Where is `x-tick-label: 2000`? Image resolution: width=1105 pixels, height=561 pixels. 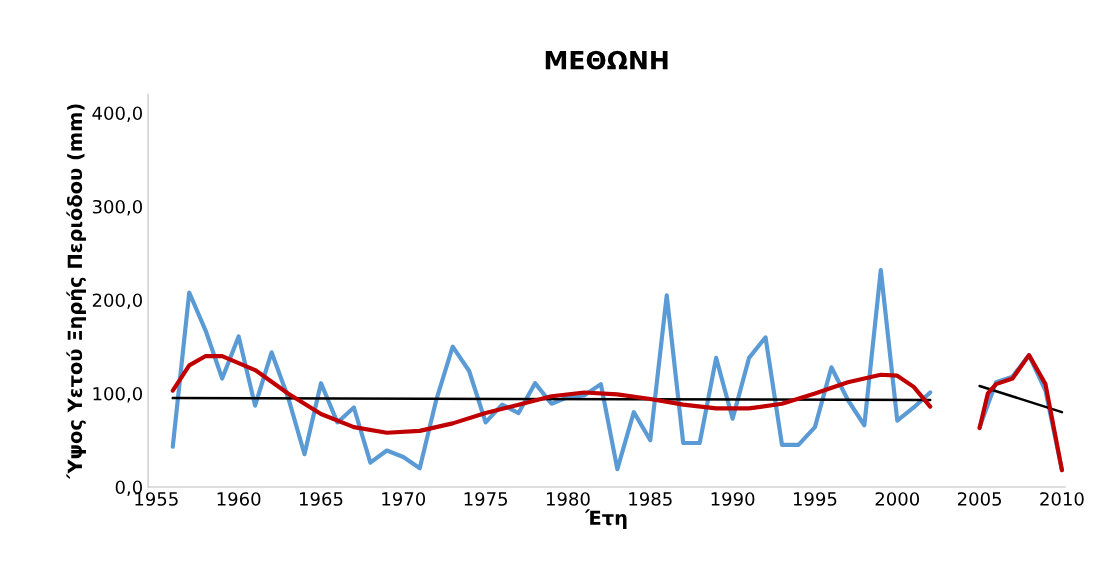
x-tick-label: 2000 is located at coordinates (897, 499).